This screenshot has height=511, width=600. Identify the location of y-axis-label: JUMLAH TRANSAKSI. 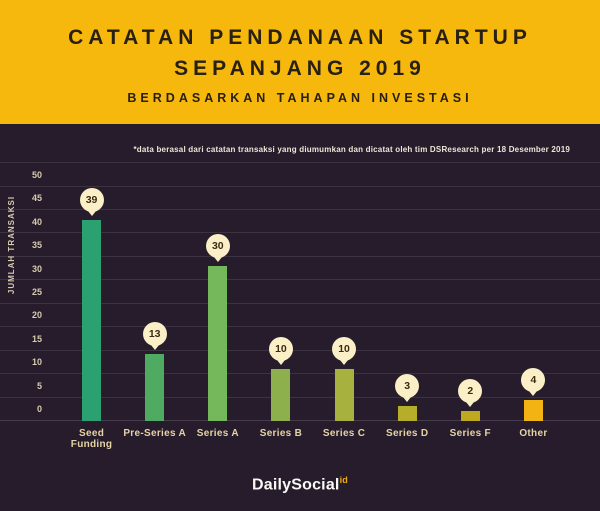
(11, 245).